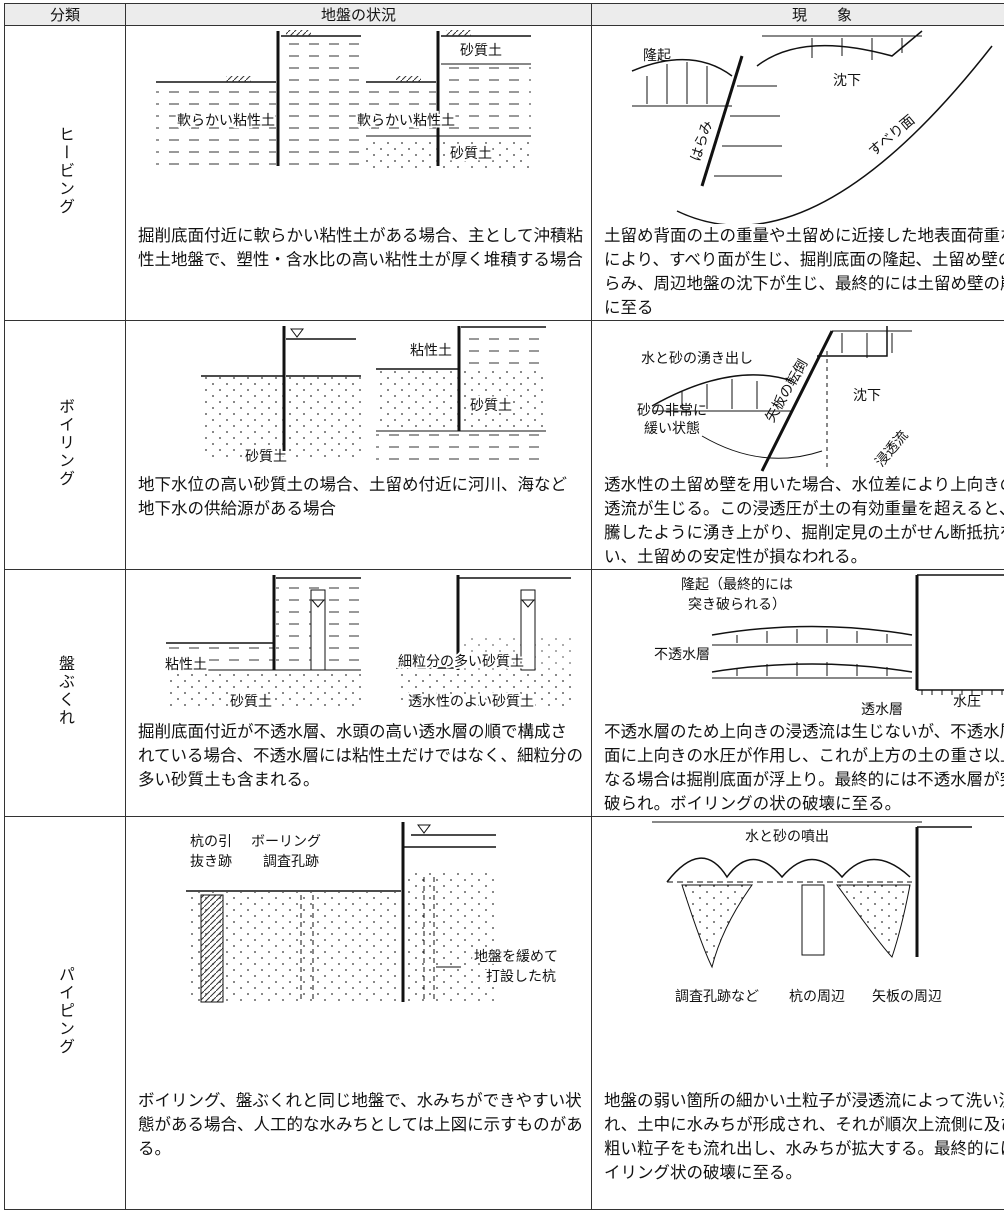 This screenshot has height=1210, width=1004. I want to click on diagram-label: 突き破られる）, so click(737, 605).